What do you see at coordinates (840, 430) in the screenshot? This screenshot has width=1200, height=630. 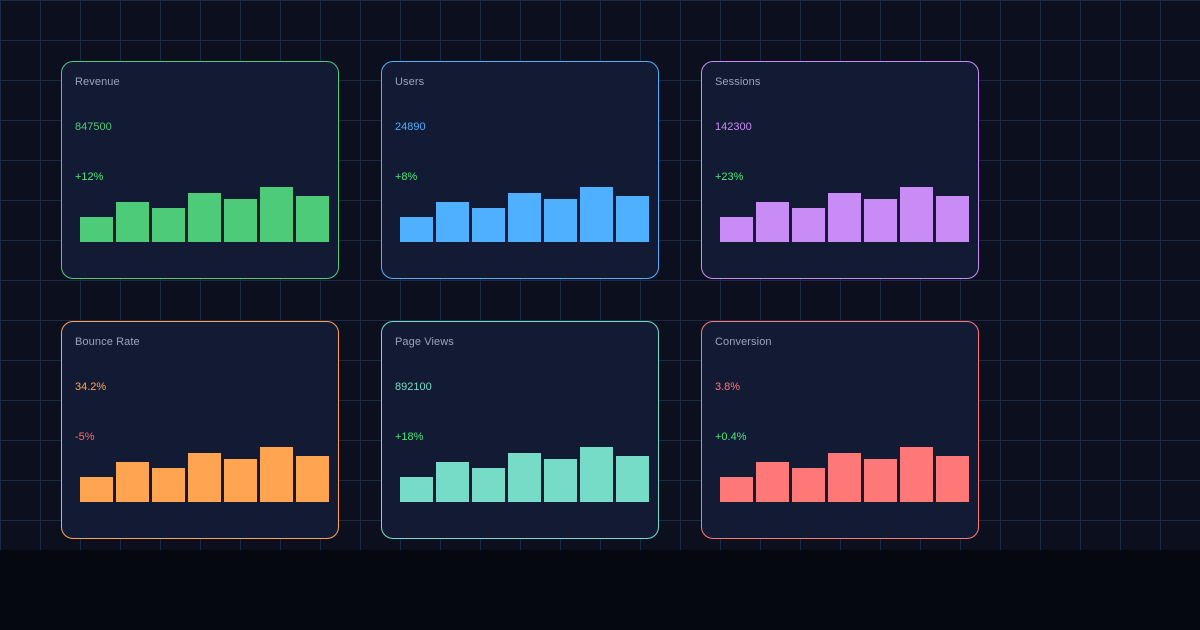 I see `metric-card-conversion: Conversion 3.8% +0.4%` at bounding box center [840, 430].